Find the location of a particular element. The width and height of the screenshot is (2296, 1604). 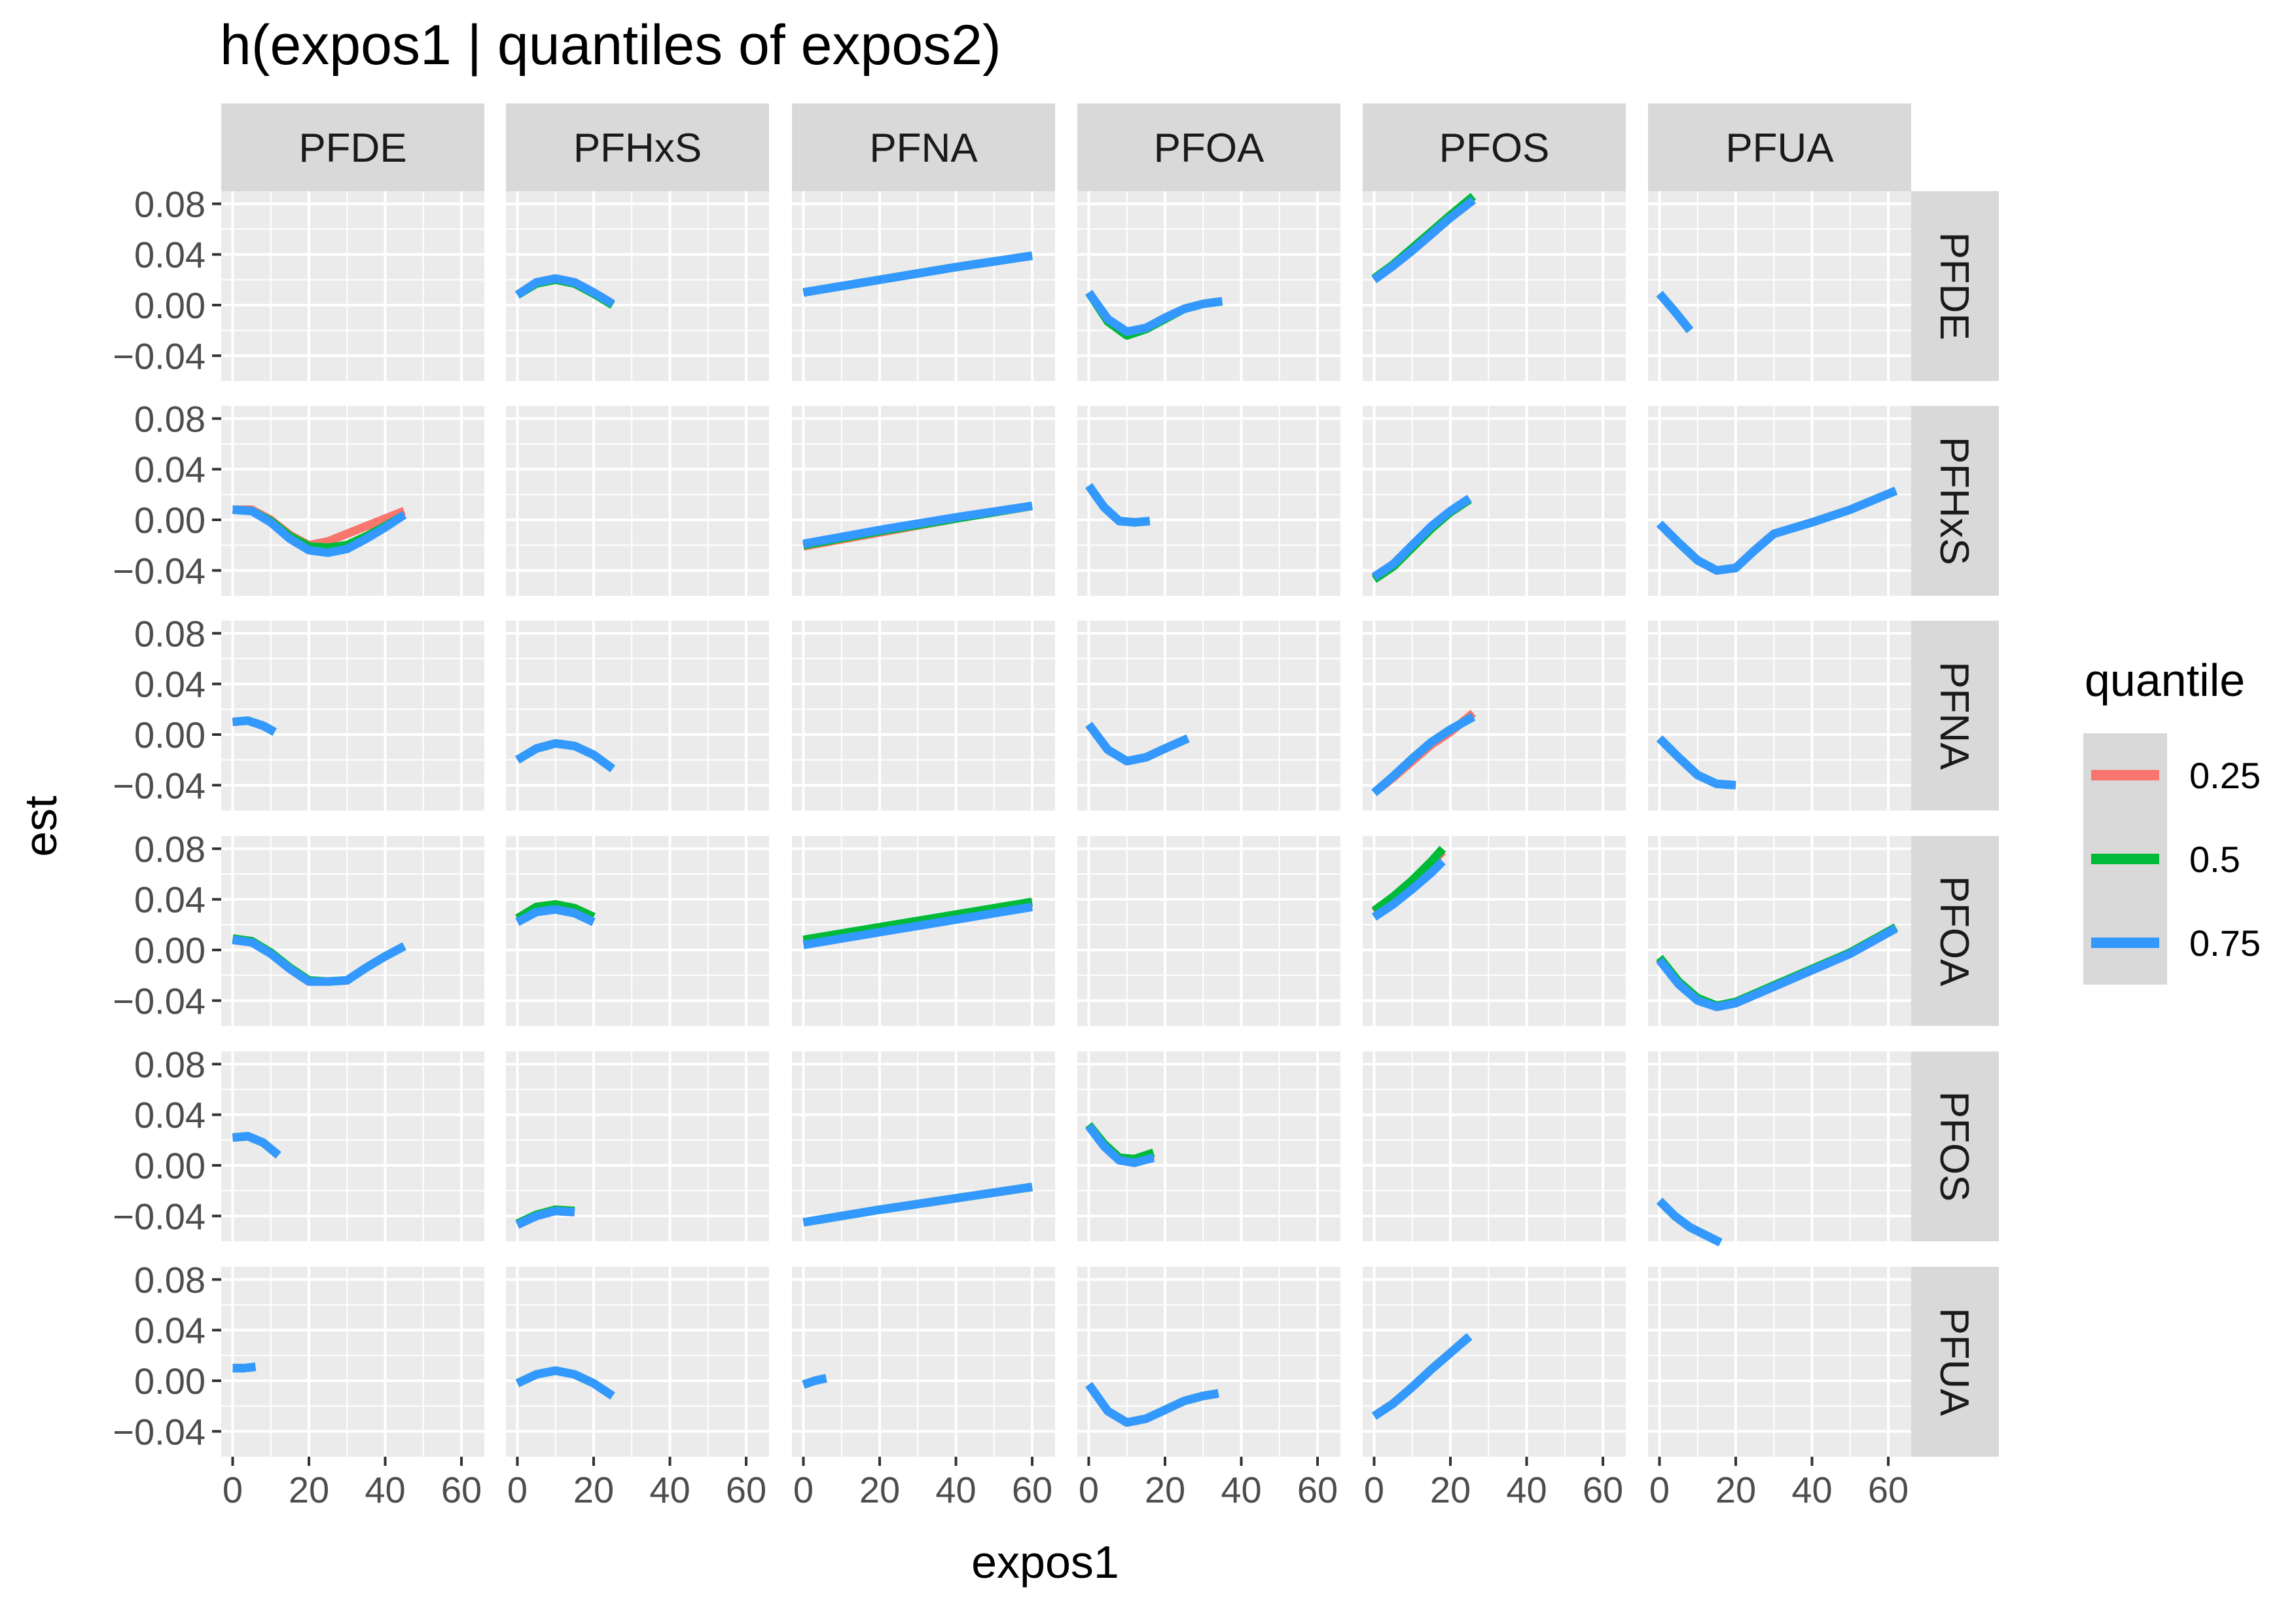

series-group-pfos-pfhxs is located at coordinates (1421, 538).